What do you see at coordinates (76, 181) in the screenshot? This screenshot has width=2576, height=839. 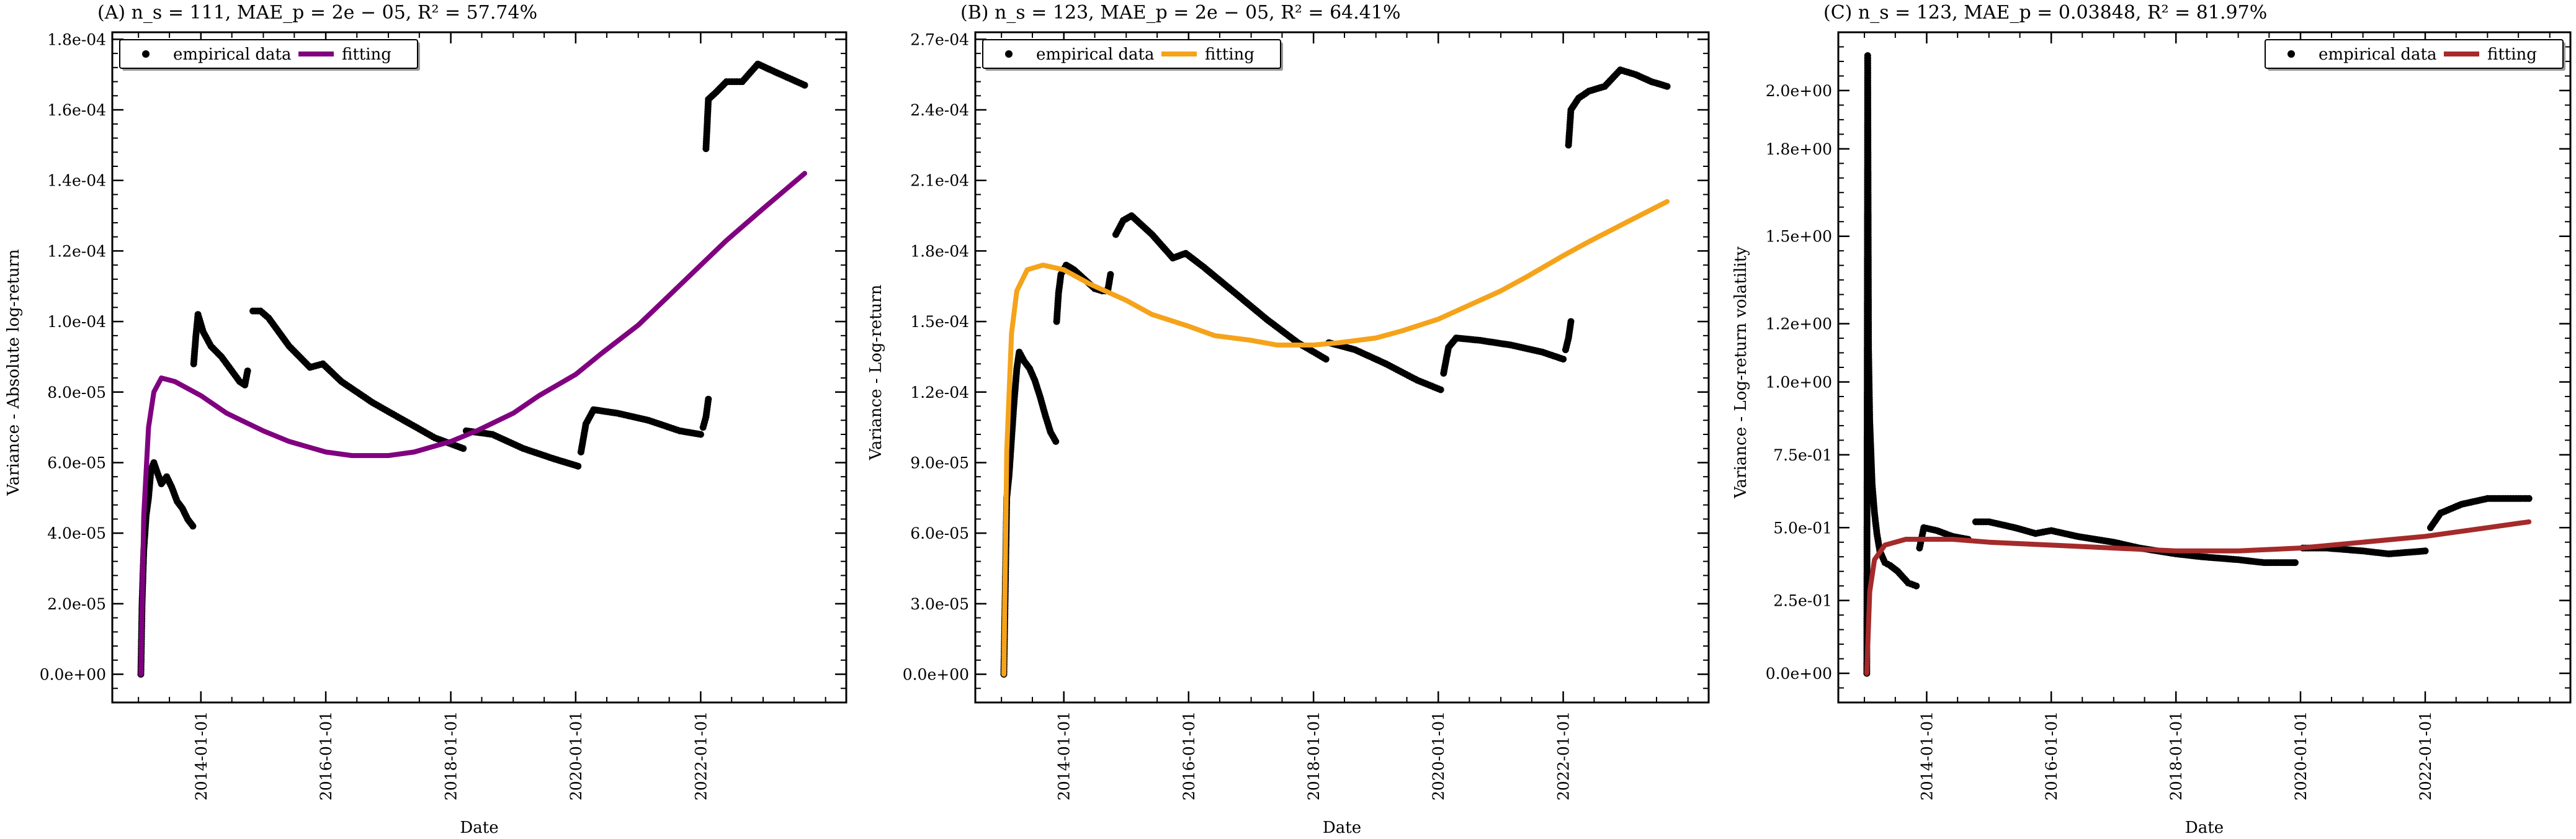 I see `y-tick-label: 1.4e-04` at bounding box center [76, 181].